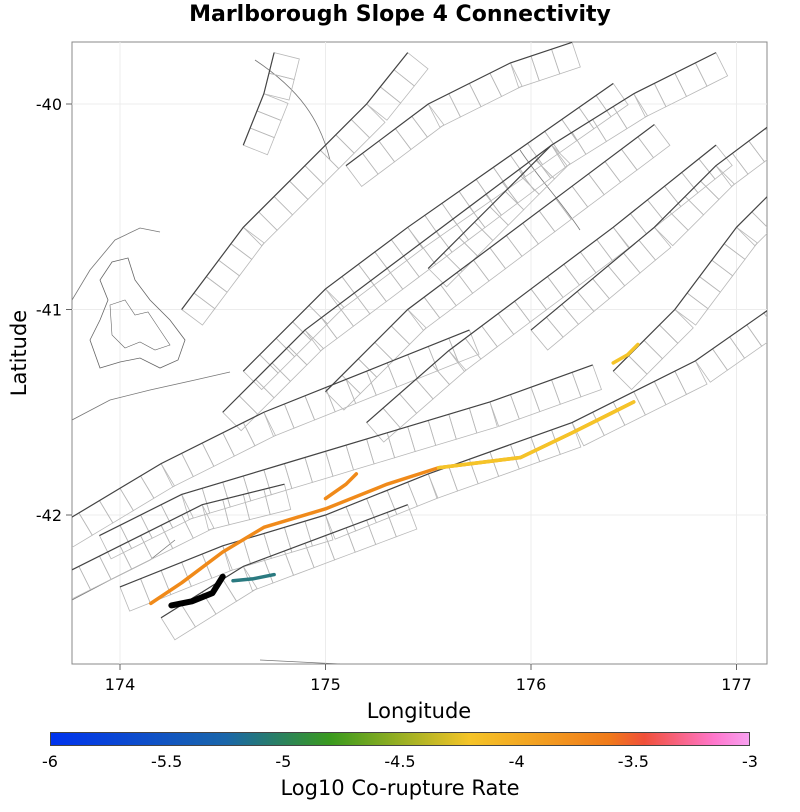 The height and width of the screenshot is (812, 800). Describe the element at coordinates (736, 684) in the screenshot. I see `x-tick-label: 177` at that location.